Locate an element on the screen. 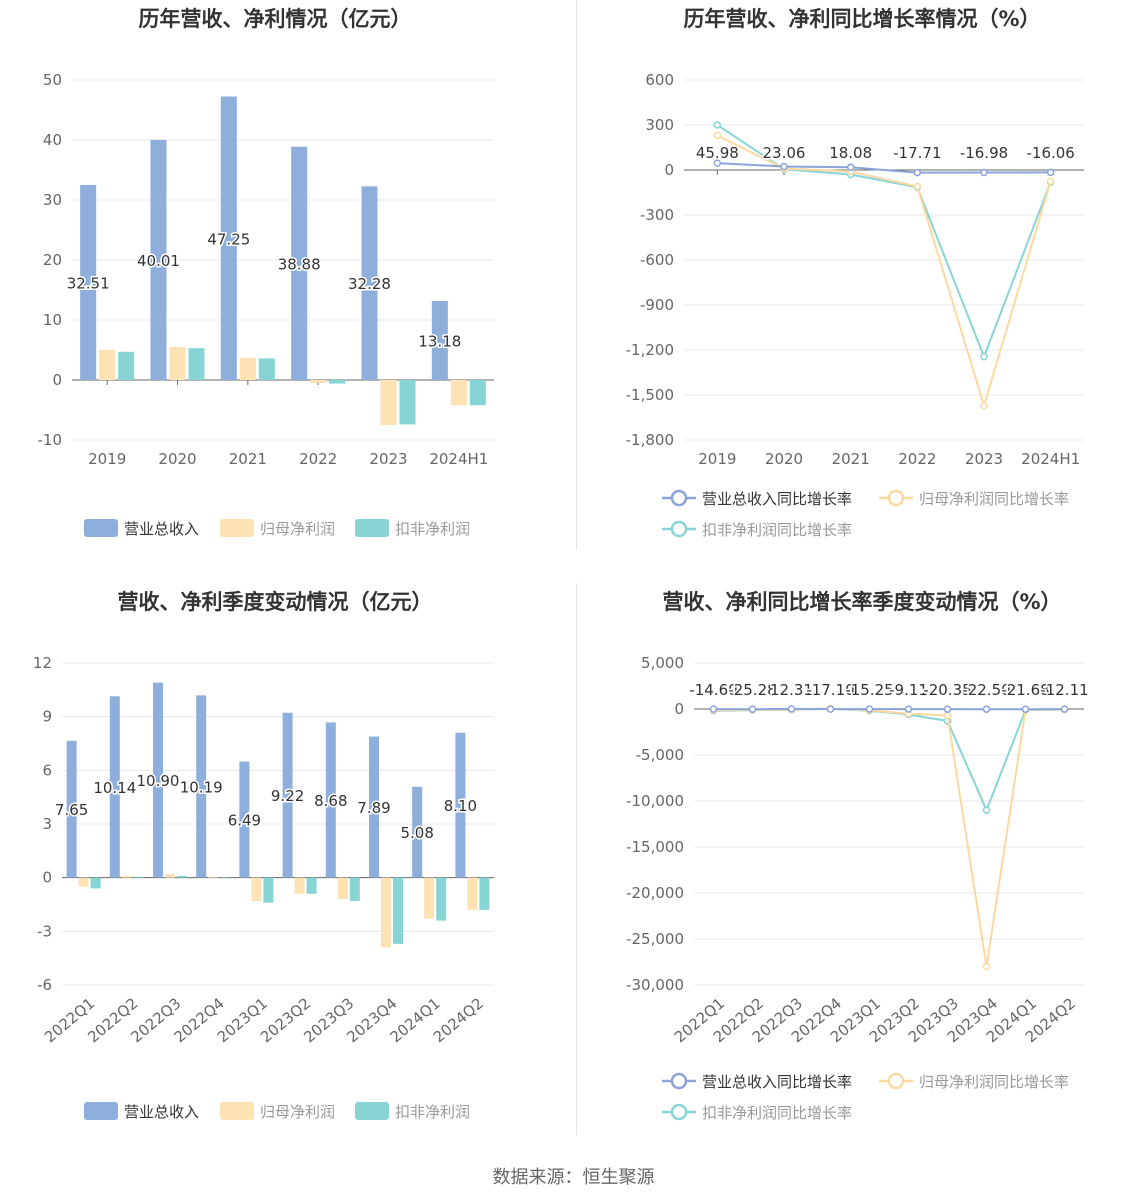  data-label: -21.68 is located at coordinates (1025, 690).